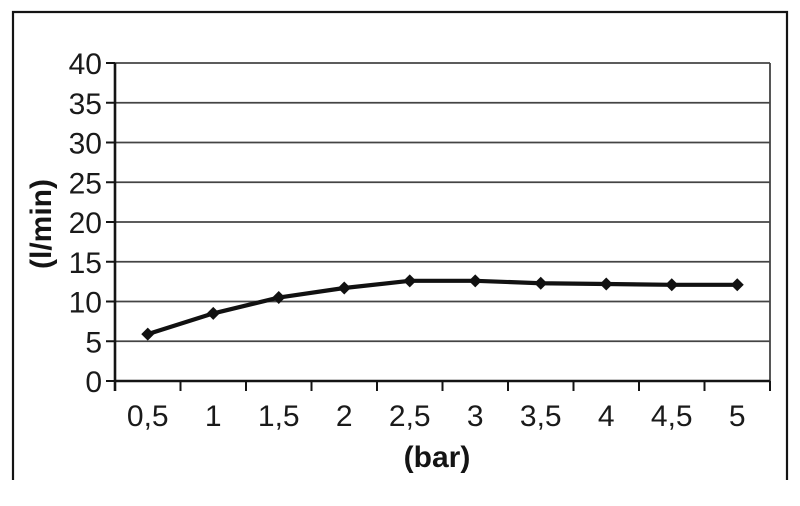  What do you see at coordinates (85, 104) in the screenshot?
I see `y-tick-label: 35` at bounding box center [85, 104].